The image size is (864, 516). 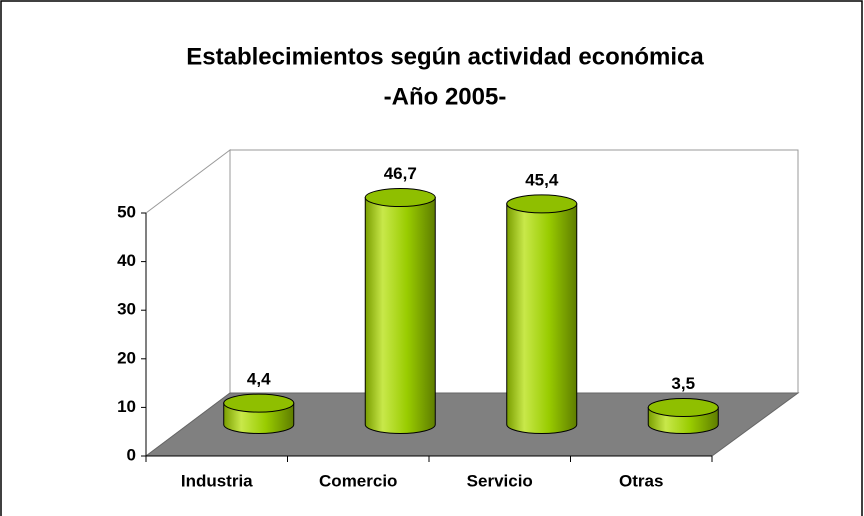 I want to click on data-label: 3,5, so click(x=683, y=383).